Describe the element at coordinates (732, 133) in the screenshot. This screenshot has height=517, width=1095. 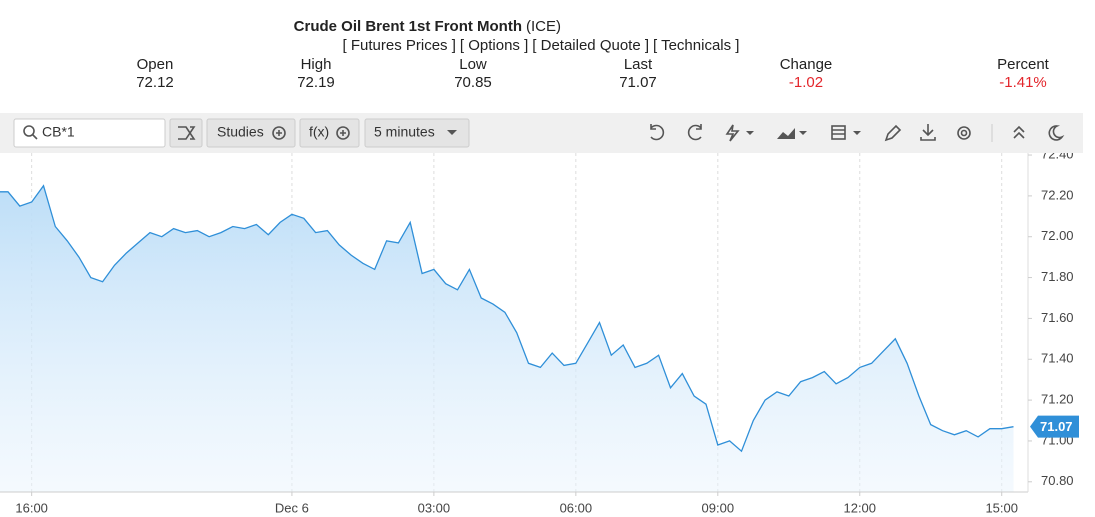
I see `lightning-icon` at that location.